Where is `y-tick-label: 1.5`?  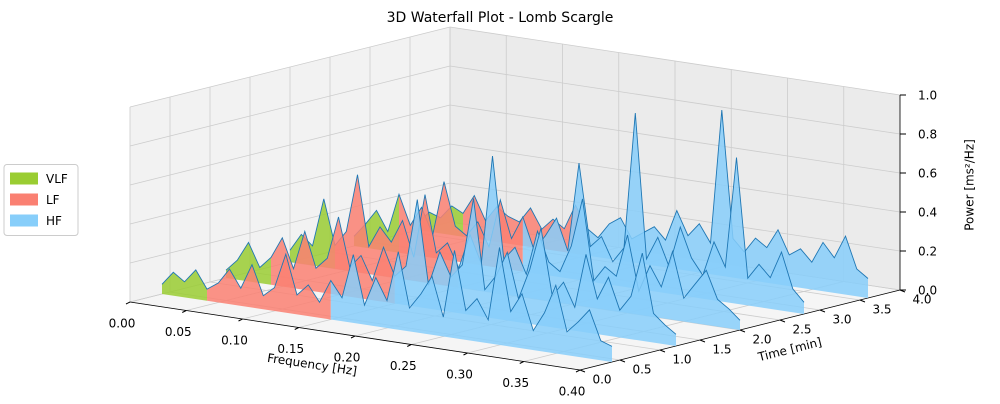
y-tick-label: 1.5 is located at coordinates (721, 350).